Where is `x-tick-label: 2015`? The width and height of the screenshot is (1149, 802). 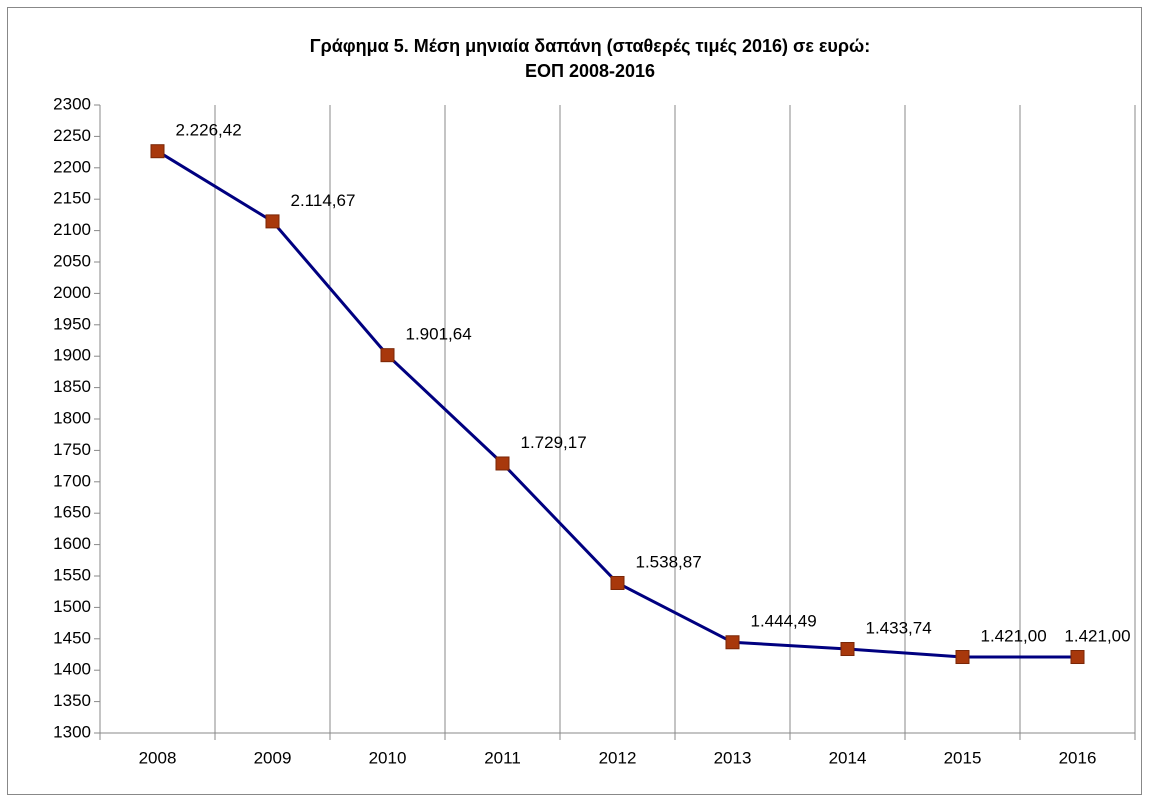 x-tick-label: 2015 is located at coordinates (963, 757).